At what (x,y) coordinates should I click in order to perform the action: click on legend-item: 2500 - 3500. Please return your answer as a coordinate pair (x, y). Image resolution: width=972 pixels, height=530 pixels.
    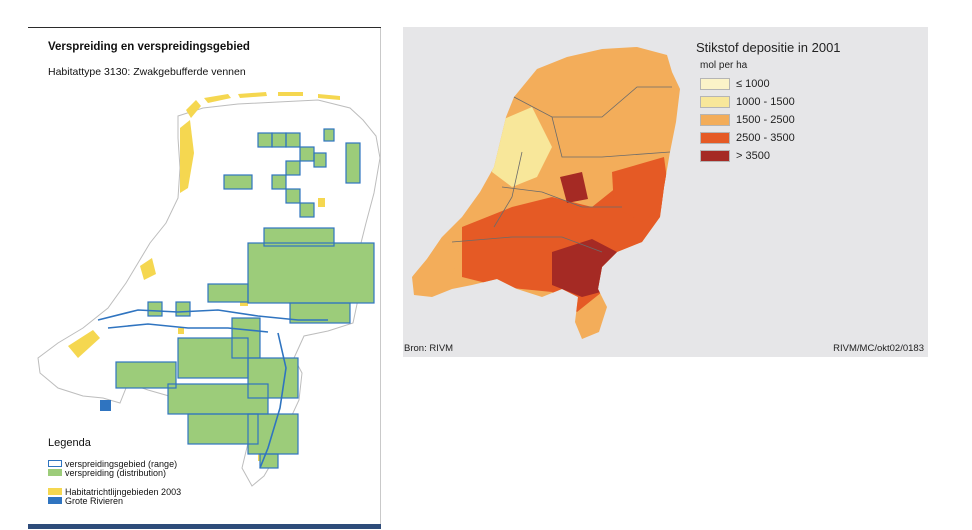
    Looking at the image, I should click on (747, 138).